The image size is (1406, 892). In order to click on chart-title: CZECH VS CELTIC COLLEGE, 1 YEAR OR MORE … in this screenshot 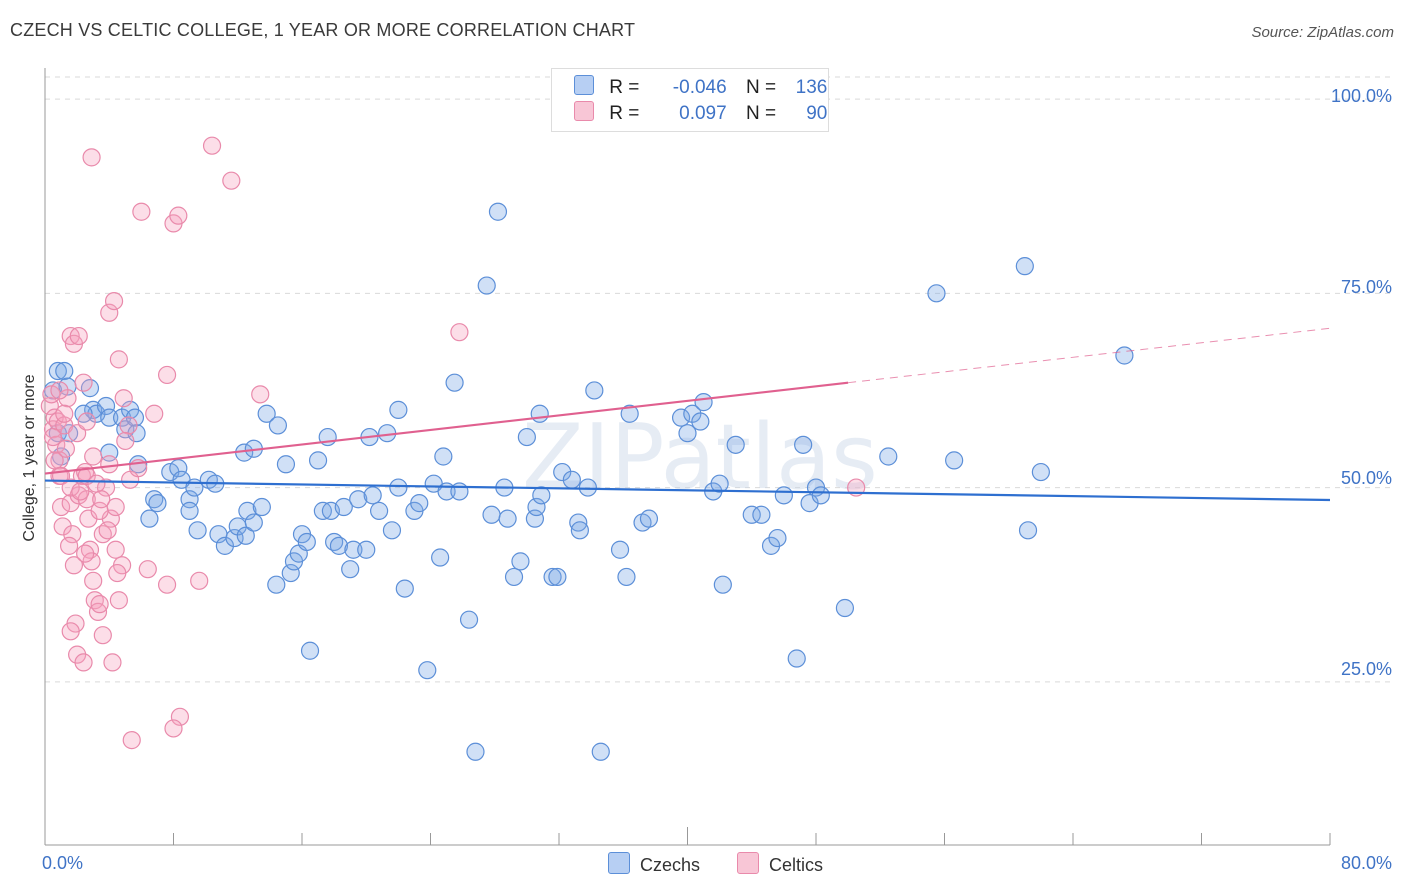, I will do `click(323, 30)`.